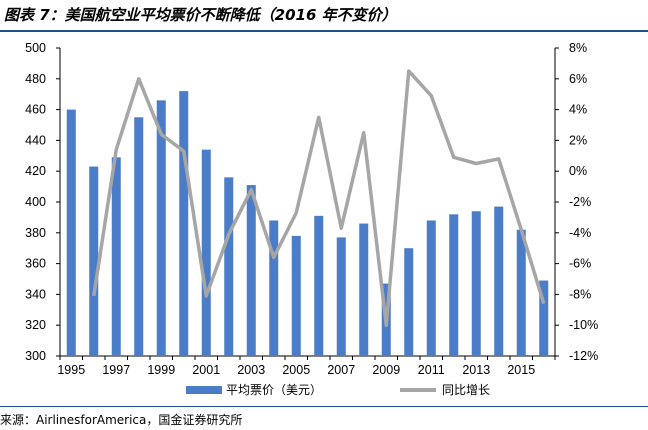 This screenshot has width=648, height=430. I want to click on right-tick-label: -12%, so click(583, 356).